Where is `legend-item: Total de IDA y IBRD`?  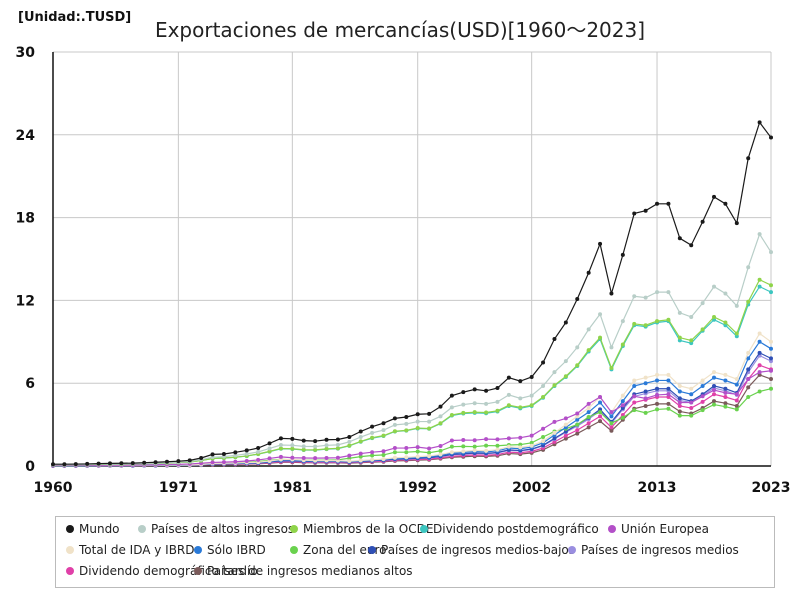
legend-item: Total de IDA y IBRD is located at coordinates (130, 550).